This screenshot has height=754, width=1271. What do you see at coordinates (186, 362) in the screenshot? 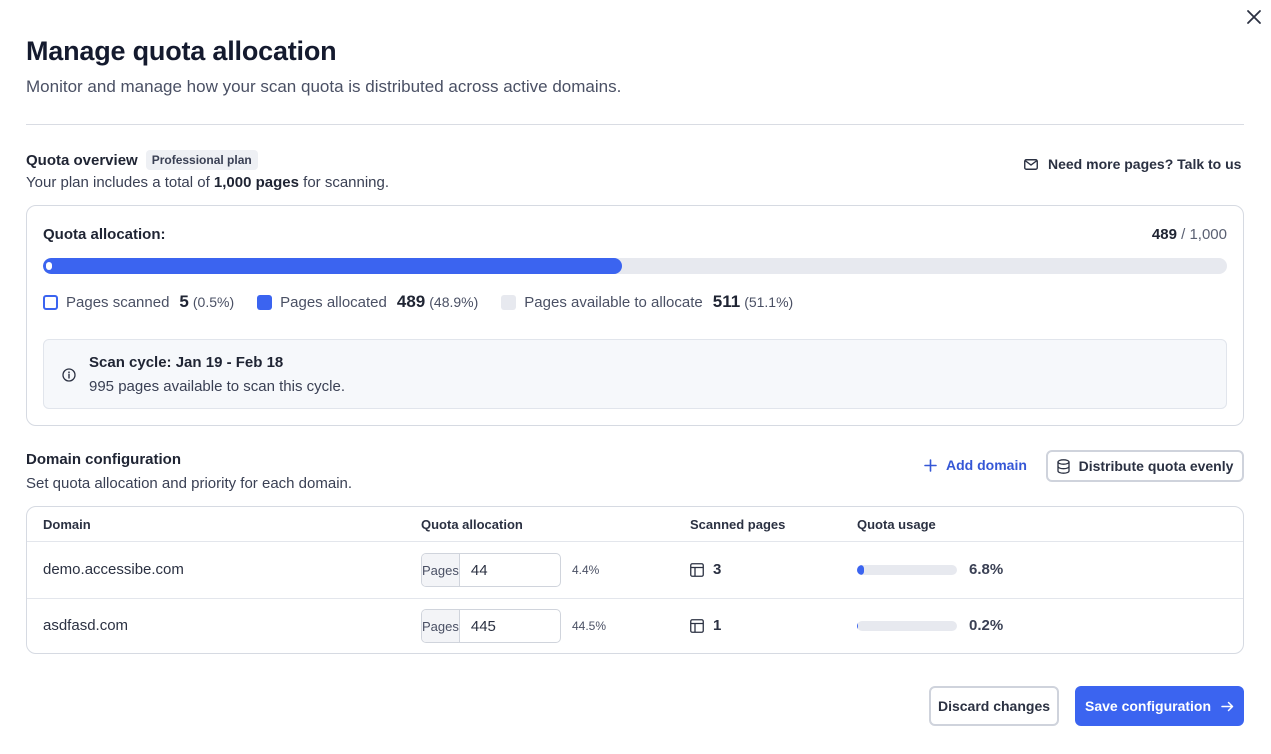
I see `scan-cycle-title: Scan cycle: Jan 19 - Feb 18` at bounding box center [186, 362].